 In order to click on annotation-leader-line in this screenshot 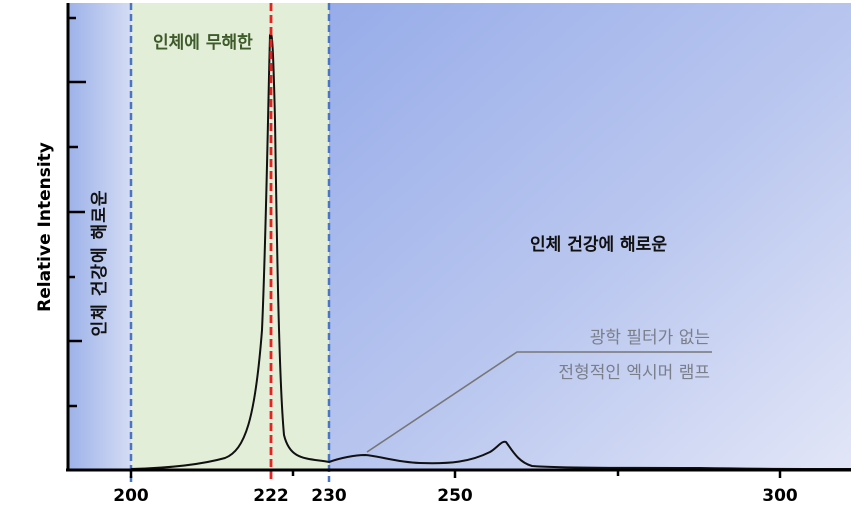, I will do `click(539, 402)`.